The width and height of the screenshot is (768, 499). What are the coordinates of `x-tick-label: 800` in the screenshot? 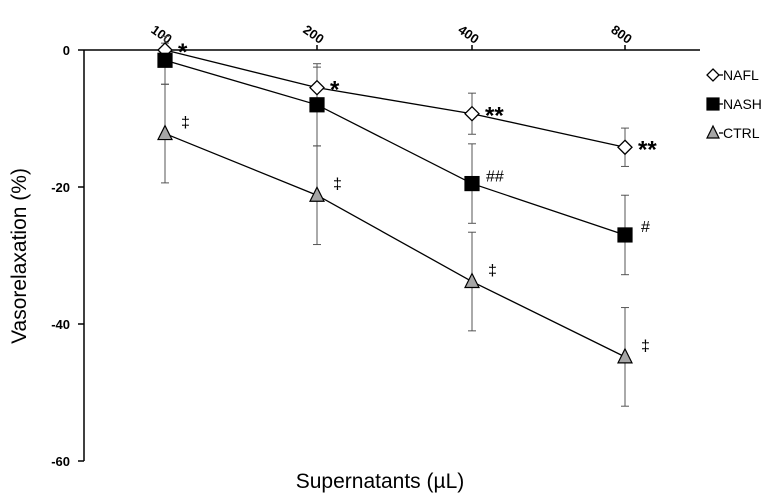 It's located at (621, 34).